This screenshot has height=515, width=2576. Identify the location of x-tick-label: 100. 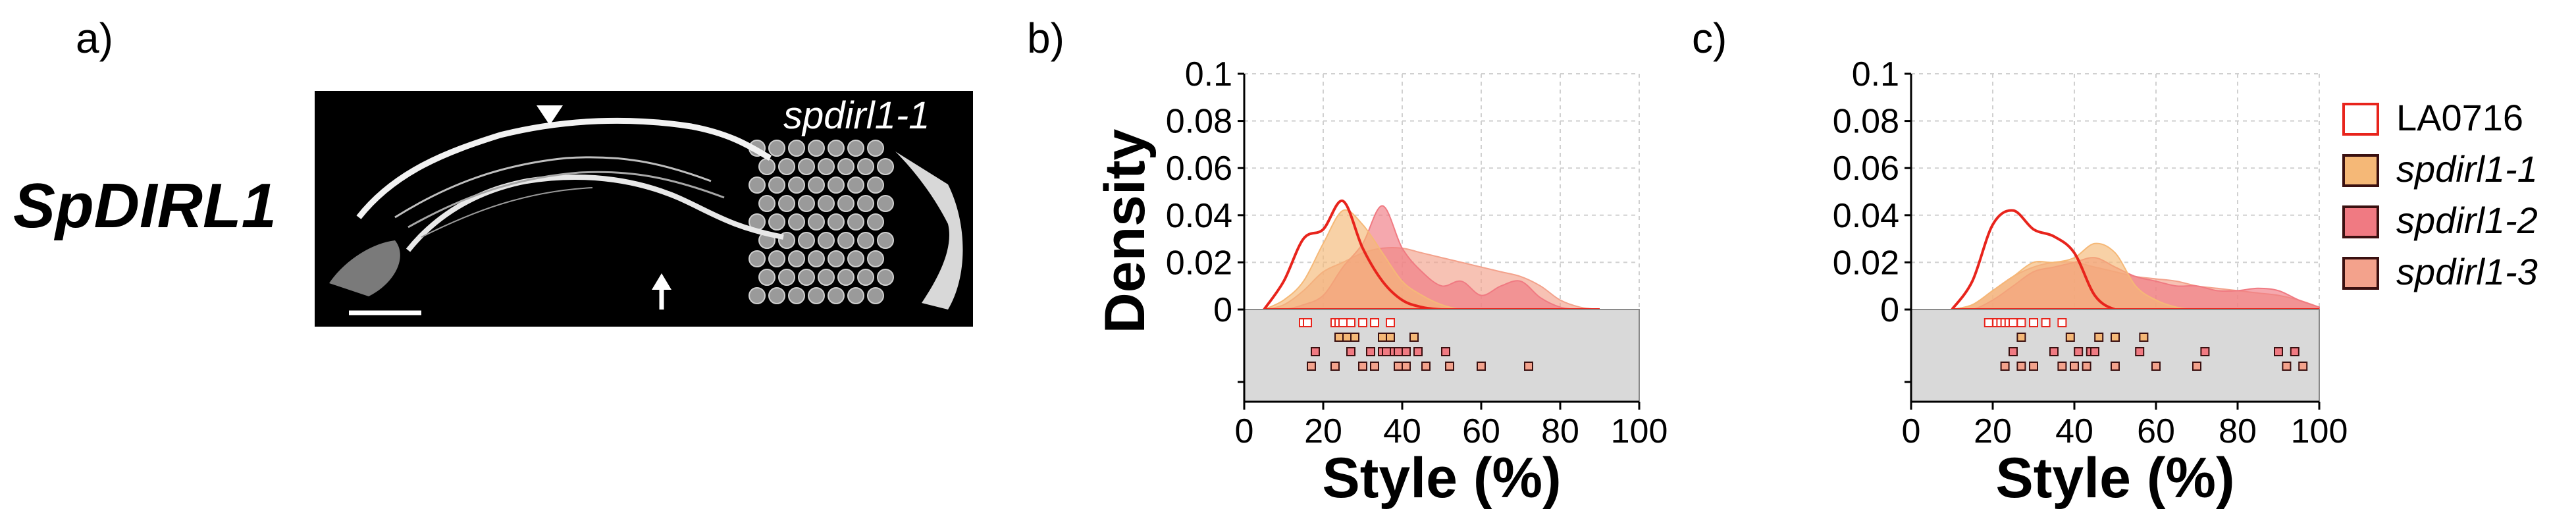
(2319, 431).